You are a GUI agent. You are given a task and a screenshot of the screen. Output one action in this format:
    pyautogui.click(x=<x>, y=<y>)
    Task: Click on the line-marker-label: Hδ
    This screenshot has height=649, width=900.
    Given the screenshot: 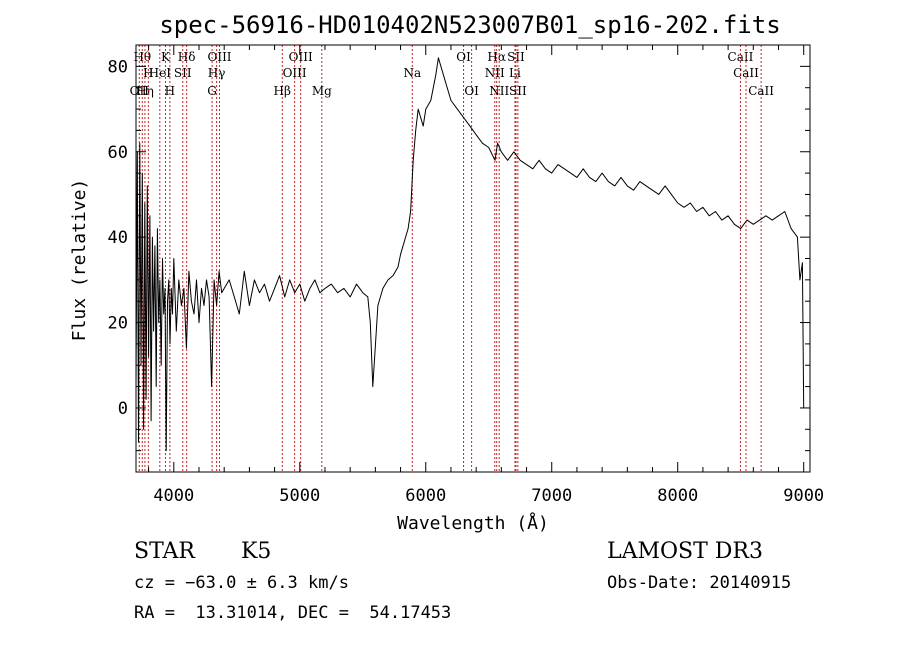 What is the action you would take?
    pyautogui.click(x=187, y=57)
    